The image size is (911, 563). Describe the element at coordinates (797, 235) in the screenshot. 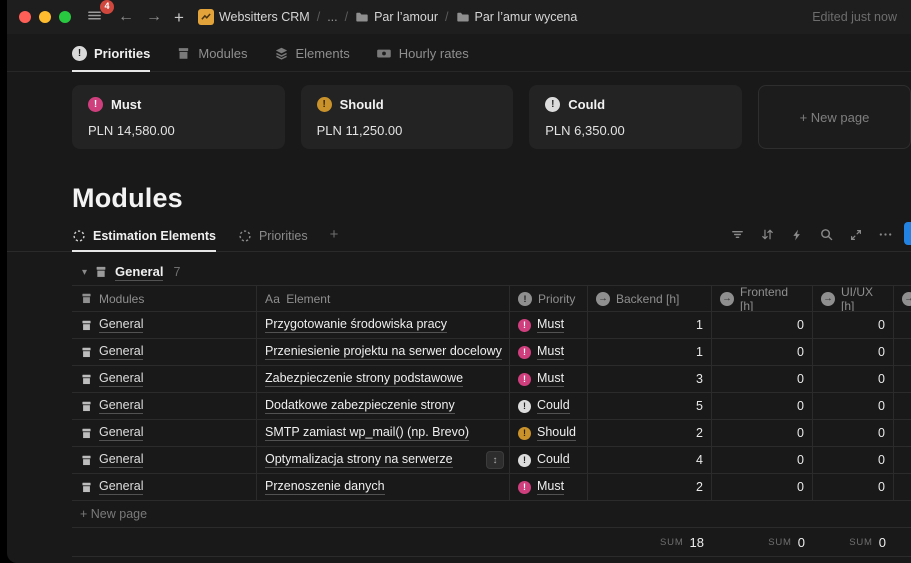

I see `automation-icon` at that location.